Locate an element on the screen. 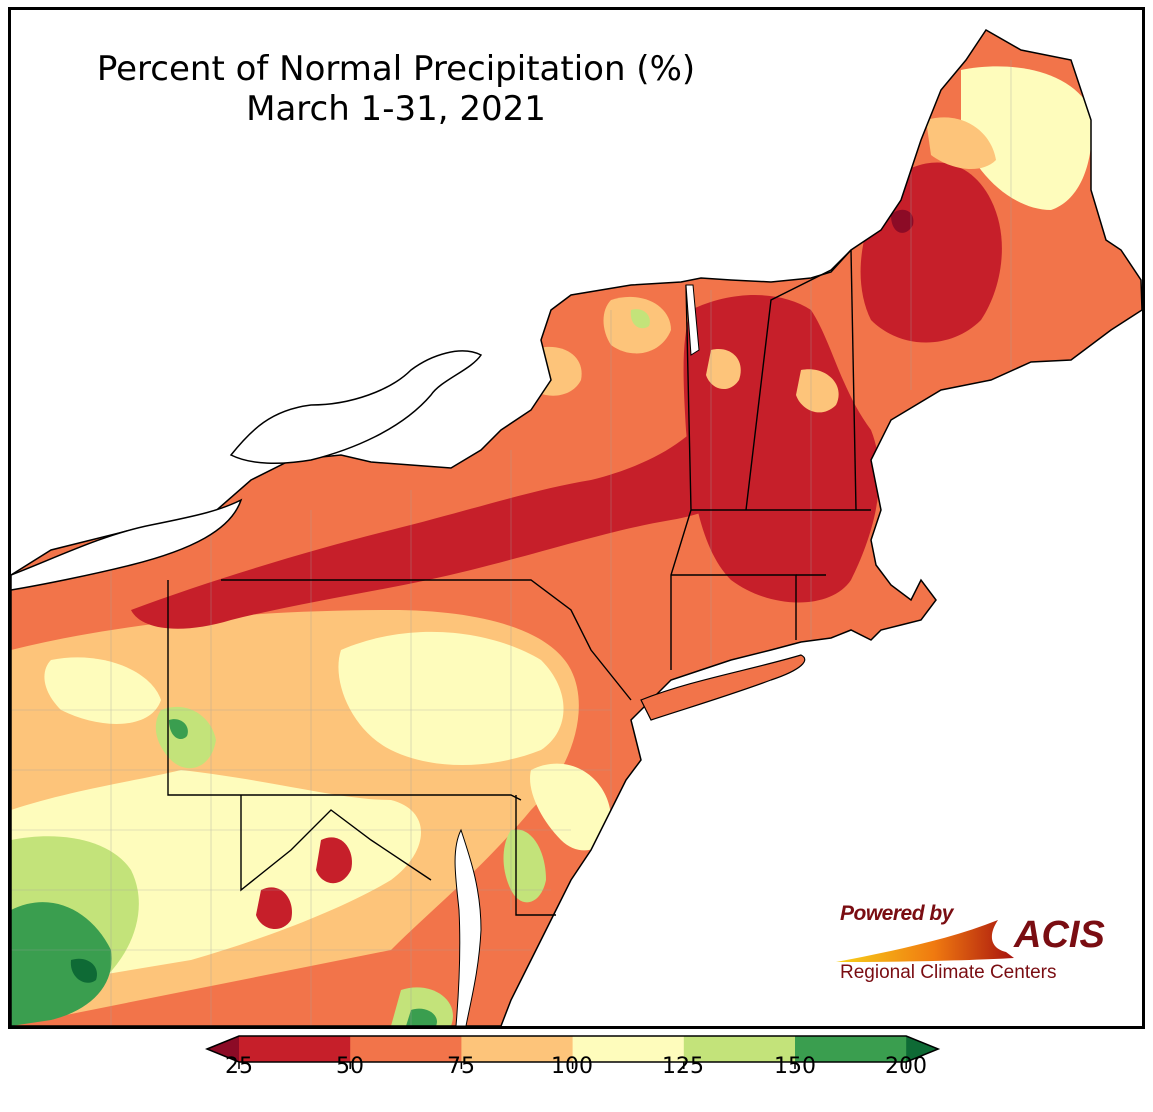 The width and height of the screenshot is (1153, 1112). logo-subtitle: Regional Climate Centers is located at coordinates (948, 972).